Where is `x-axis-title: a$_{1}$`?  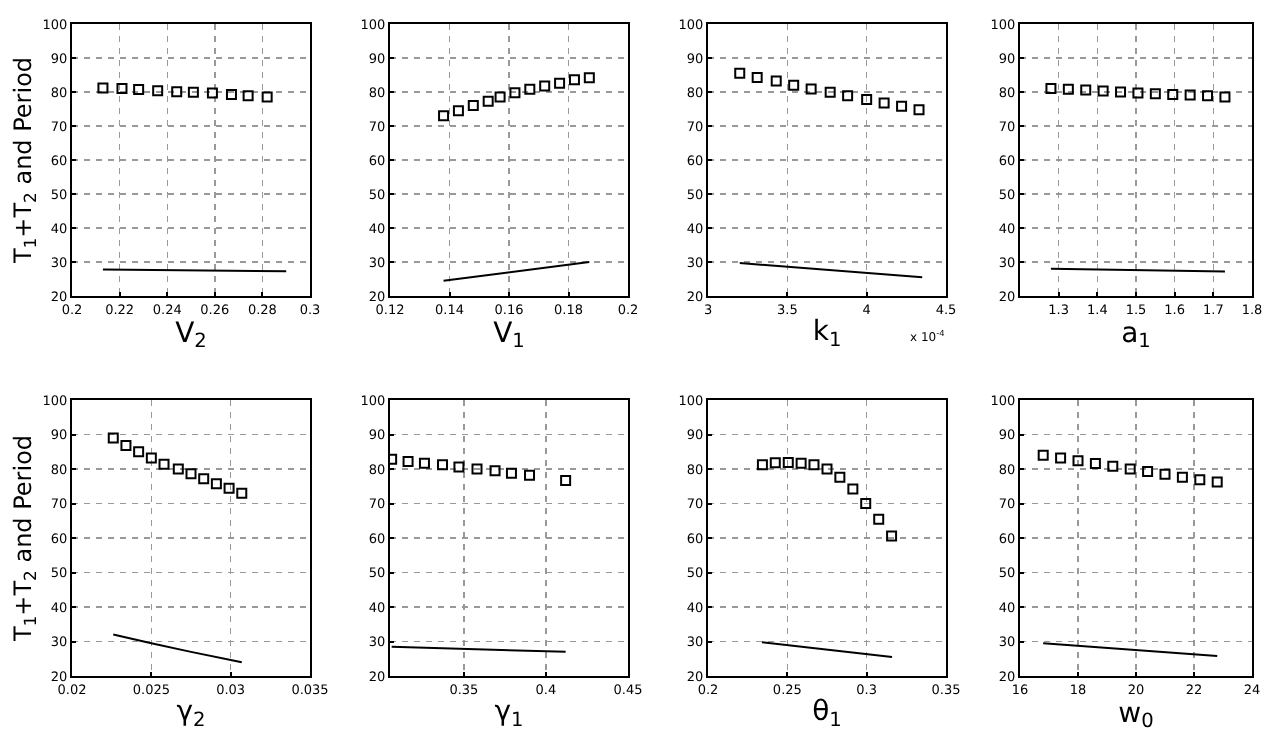
x-axis-title: a$_{1}$ is located at coordinates (1136, 335).